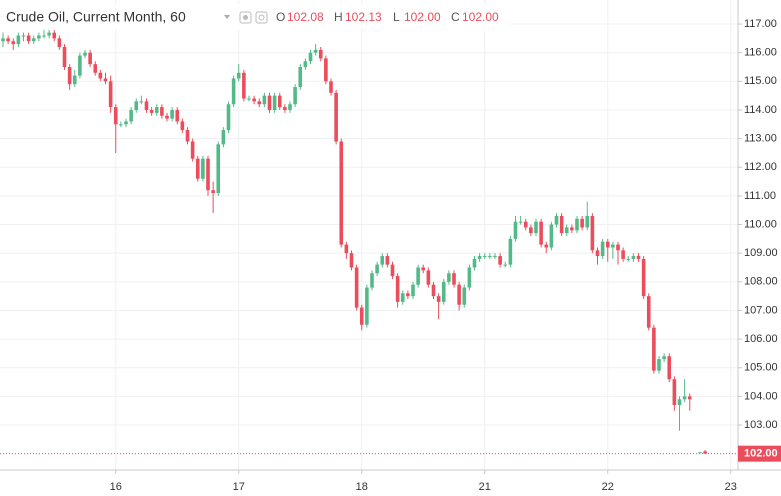 Image resolution: width=781 pixels, height=496 pixels. Describe the element at coordinates (761, 396) in the screenshot. I see `y-tick-label: 104.00` at that location.